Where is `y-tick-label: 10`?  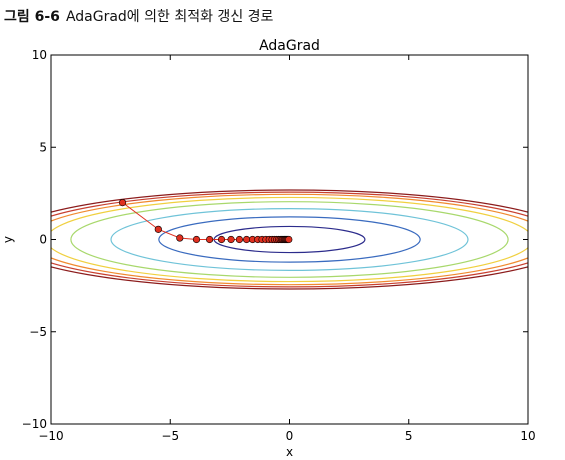
y-tick-label: 10 is located at coordinates (39, 55).